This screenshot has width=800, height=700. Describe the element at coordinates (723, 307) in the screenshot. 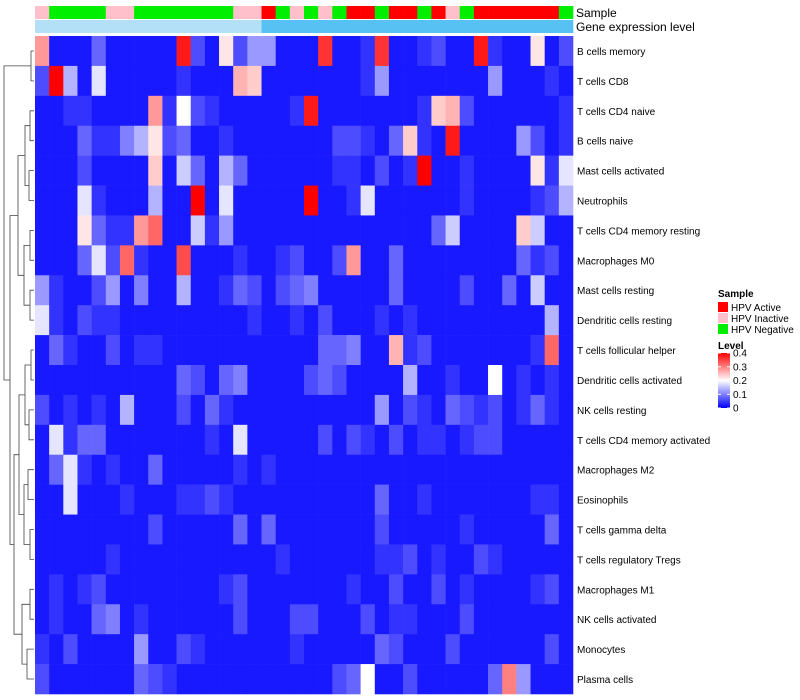

I see `legend-swatch` at that location.